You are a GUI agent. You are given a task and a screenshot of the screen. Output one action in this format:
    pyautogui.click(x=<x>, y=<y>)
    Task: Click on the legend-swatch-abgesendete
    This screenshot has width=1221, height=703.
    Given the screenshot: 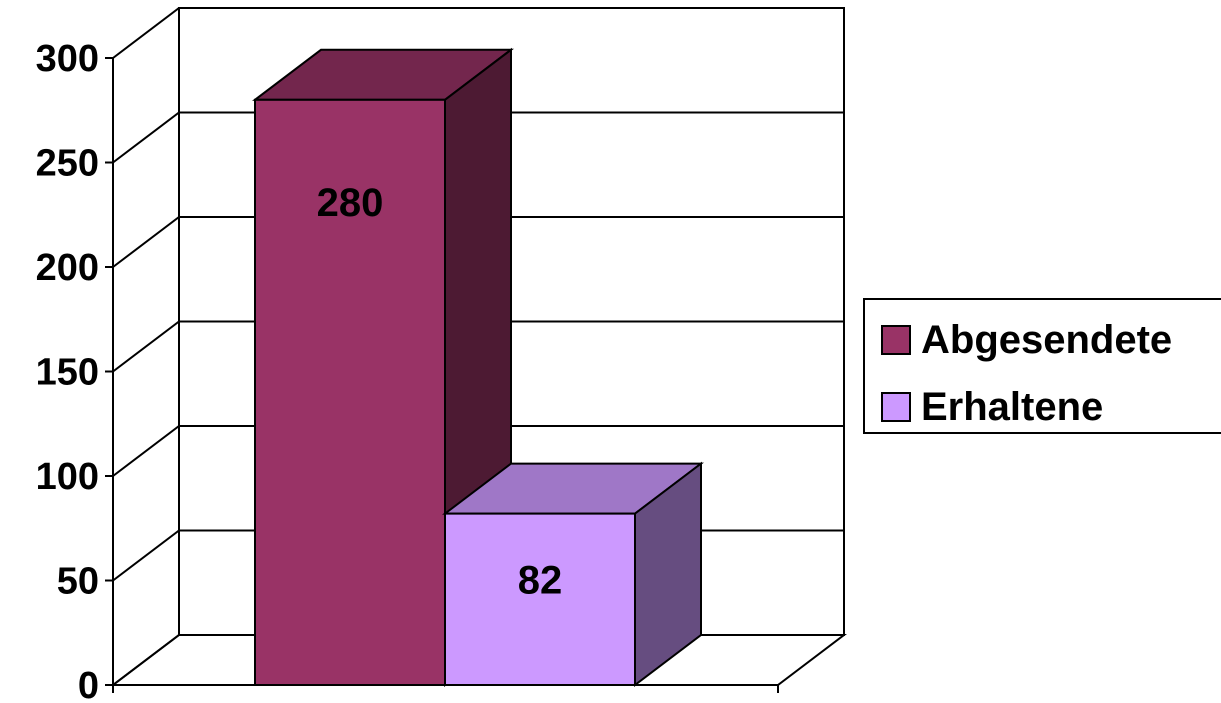 What is the action you would take?
    pyautogui.click(x=896, y=340)
    